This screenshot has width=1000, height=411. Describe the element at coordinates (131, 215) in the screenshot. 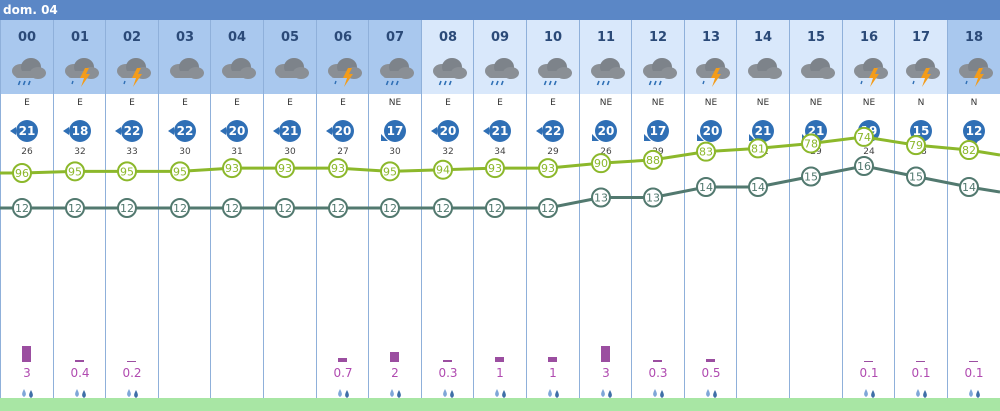

I see `hour-column-02: 02 E 22 33 0.2` at that location.